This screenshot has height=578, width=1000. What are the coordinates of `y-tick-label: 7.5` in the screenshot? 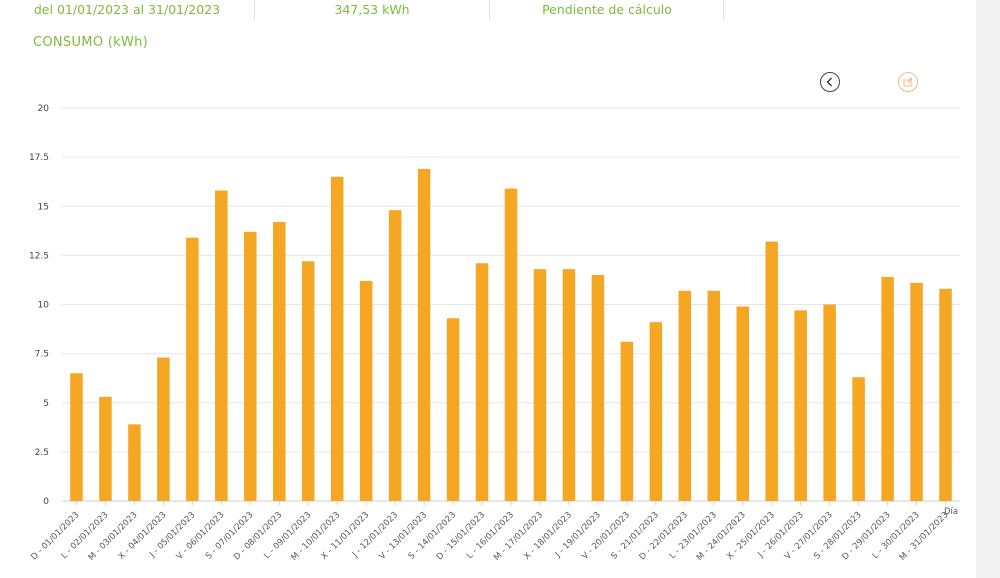 It's located at (42, 355).